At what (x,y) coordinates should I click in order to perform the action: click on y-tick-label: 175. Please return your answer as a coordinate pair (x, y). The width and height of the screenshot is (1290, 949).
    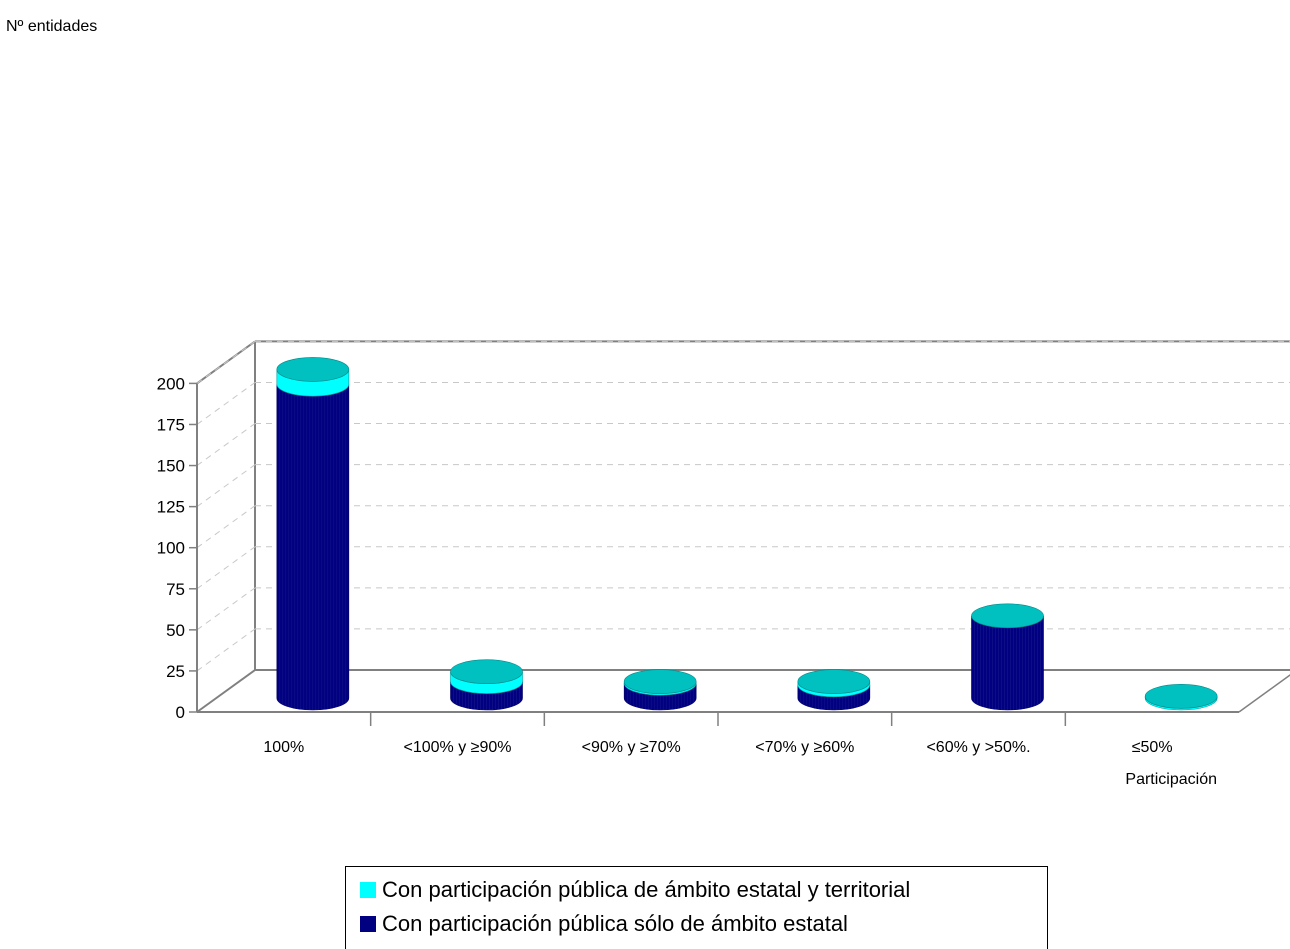
    Looking at the image, I should click on (171, 424).